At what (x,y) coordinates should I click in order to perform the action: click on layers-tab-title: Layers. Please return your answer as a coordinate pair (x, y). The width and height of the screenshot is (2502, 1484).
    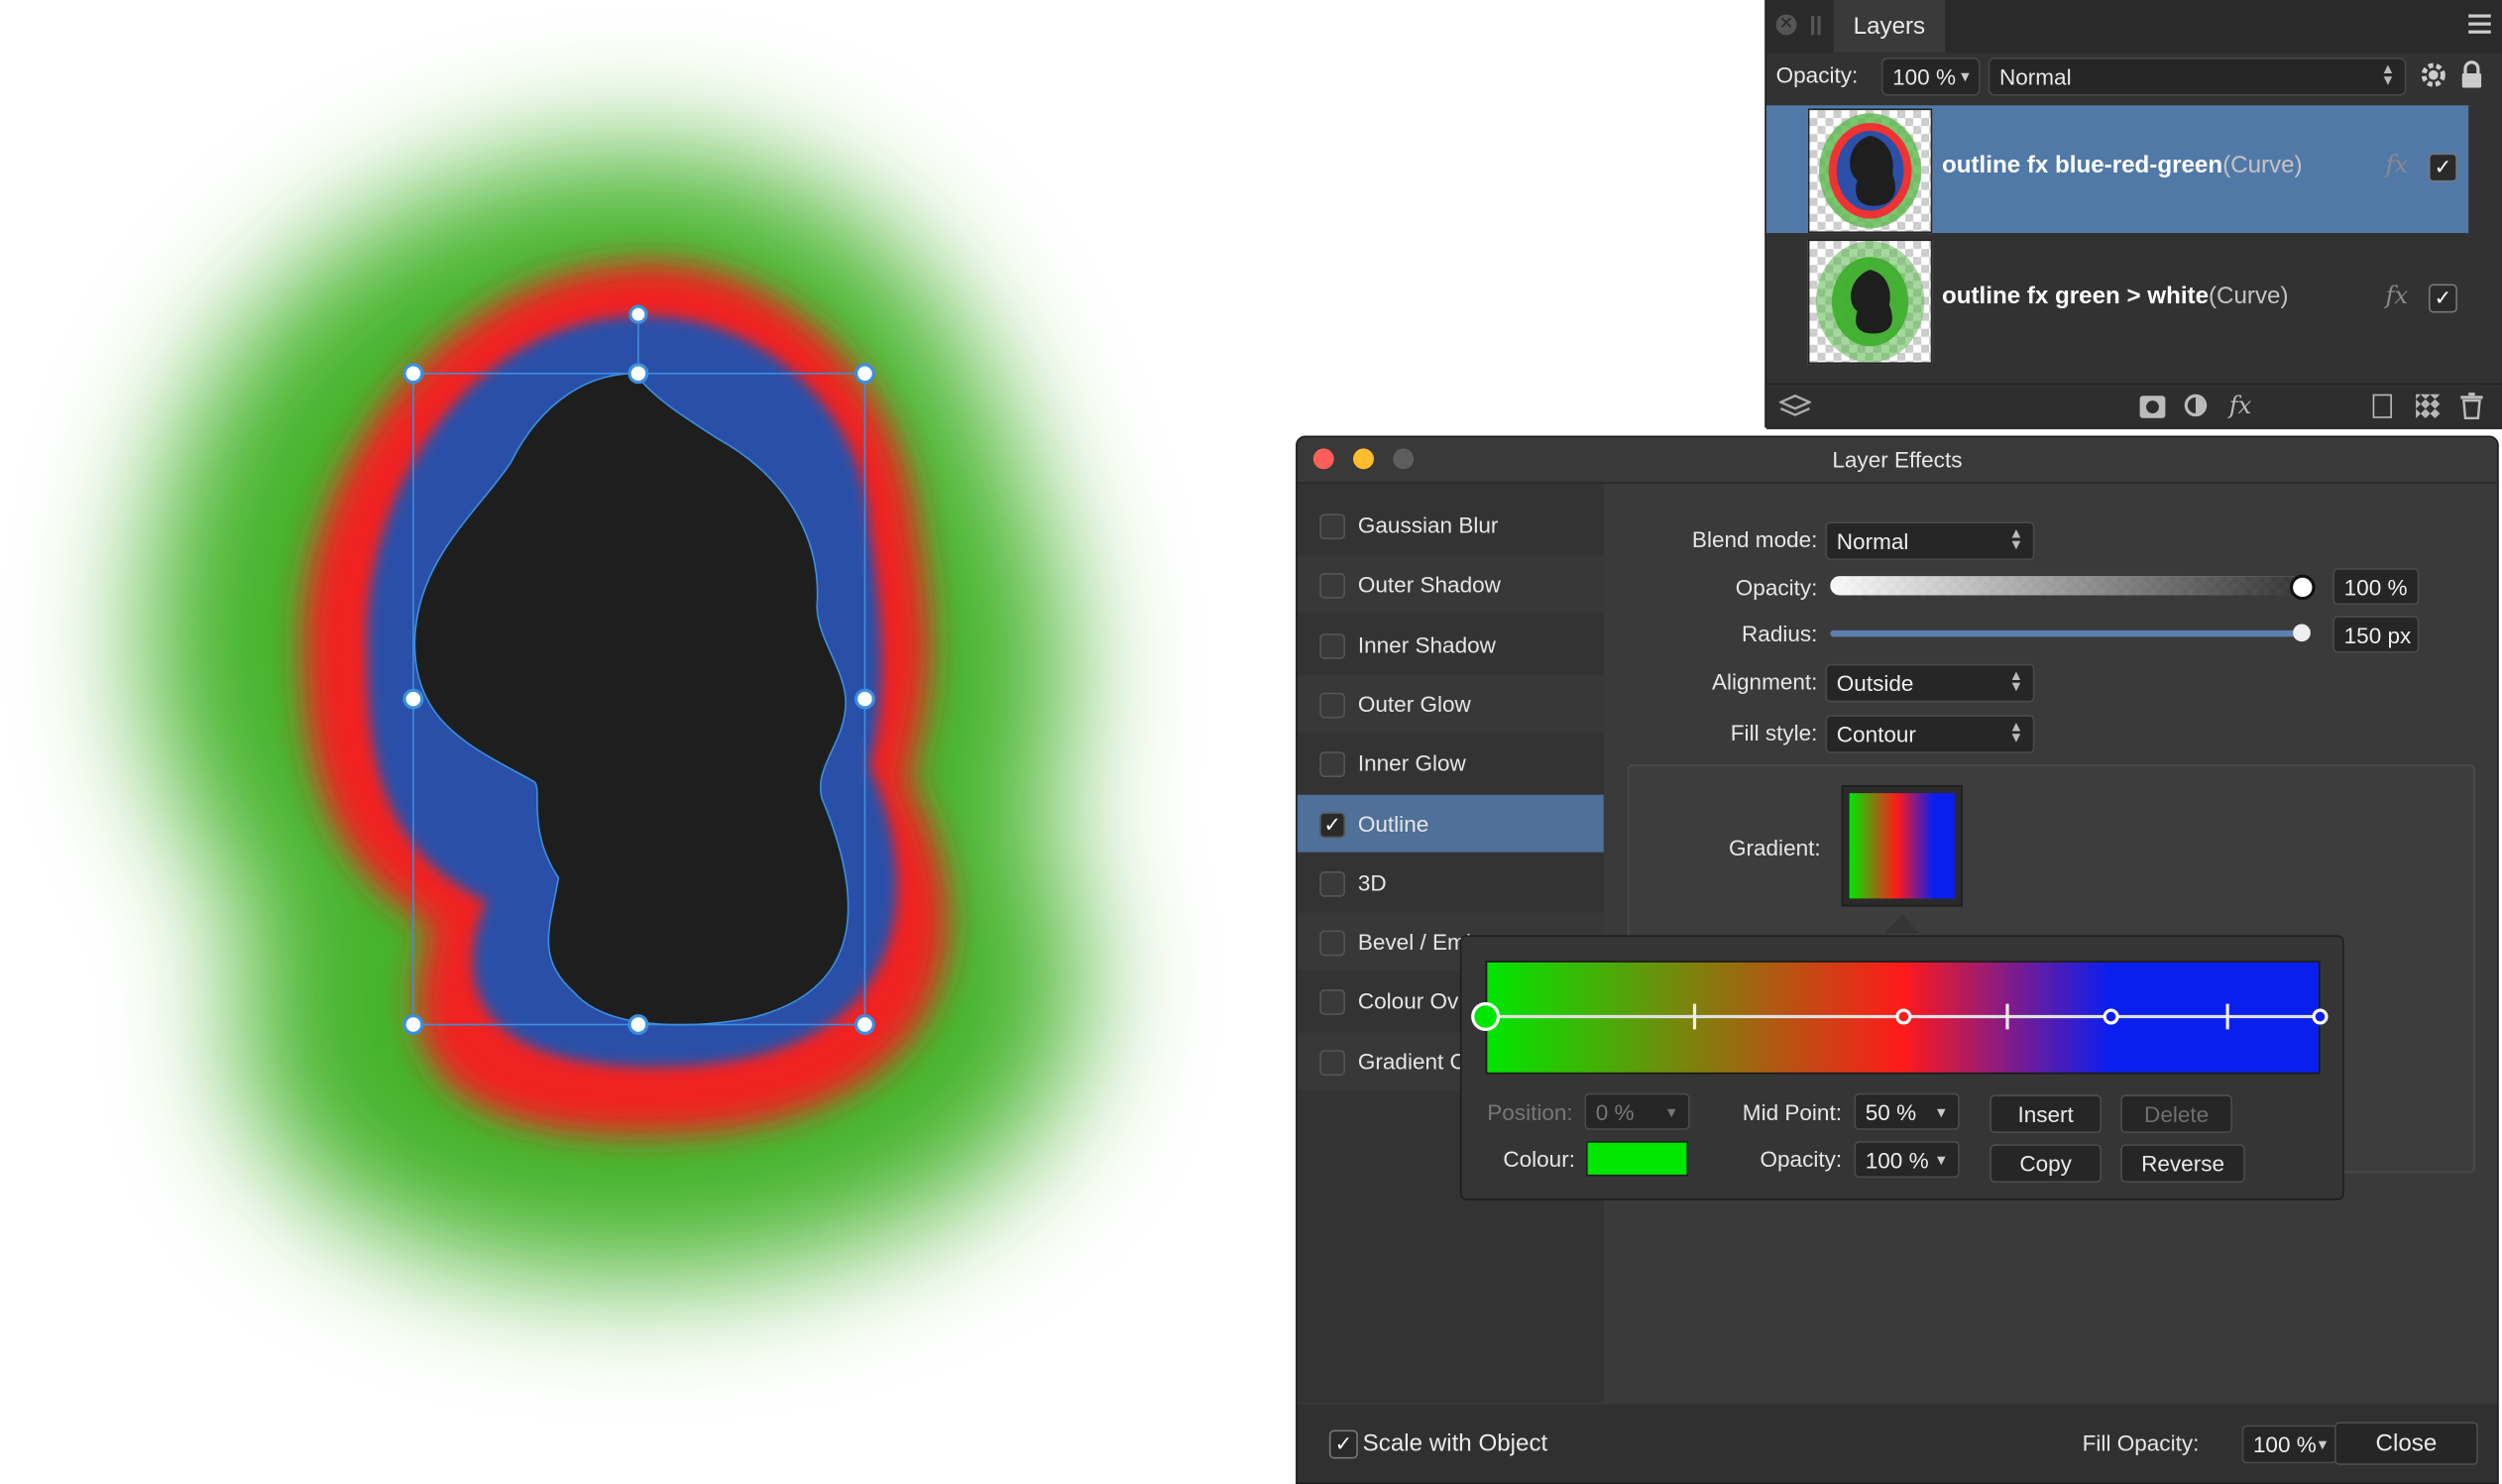
    Looking at the image, I should click on (1890, 27).